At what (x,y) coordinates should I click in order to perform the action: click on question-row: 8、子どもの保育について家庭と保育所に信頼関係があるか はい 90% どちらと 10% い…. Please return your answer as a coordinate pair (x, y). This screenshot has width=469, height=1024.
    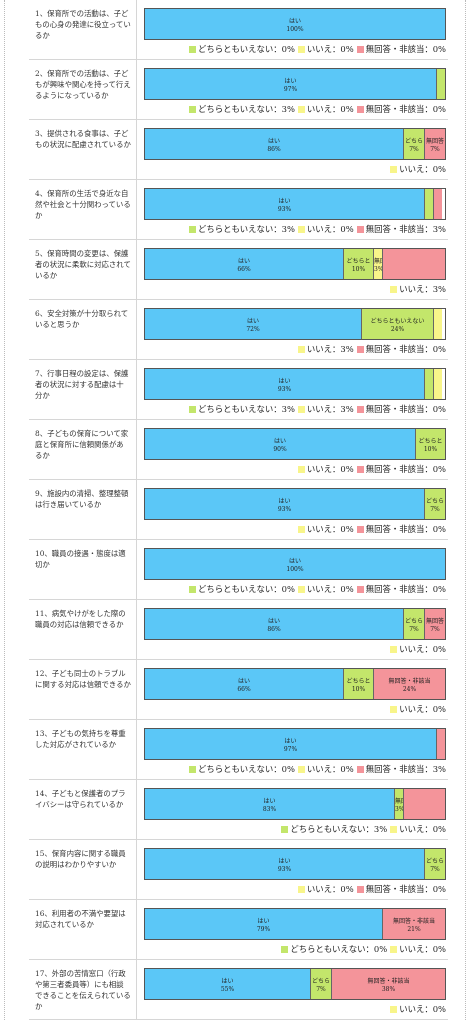
    Looking at the image, I should click on (234, 450).